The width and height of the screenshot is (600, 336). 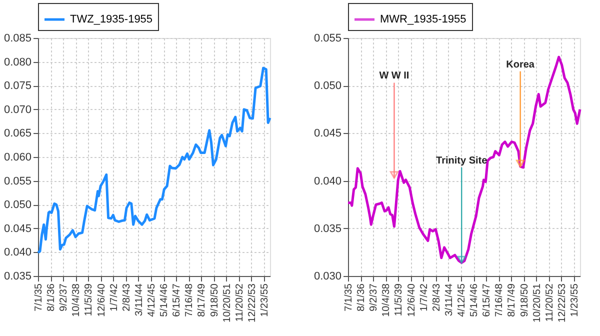 What do you see at coordinates (520, 64) in the screenshot?
I see `annotation: Korea` at bounding box center [520, 64].